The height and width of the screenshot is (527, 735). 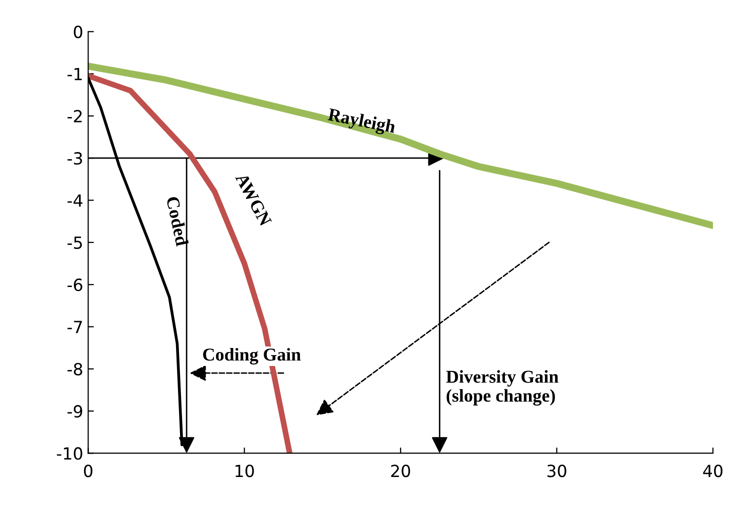 What do you see at coordinates (75, 369) in the screenshot?
I see `y-tick-label: -8` at bounding box center [75, 369].